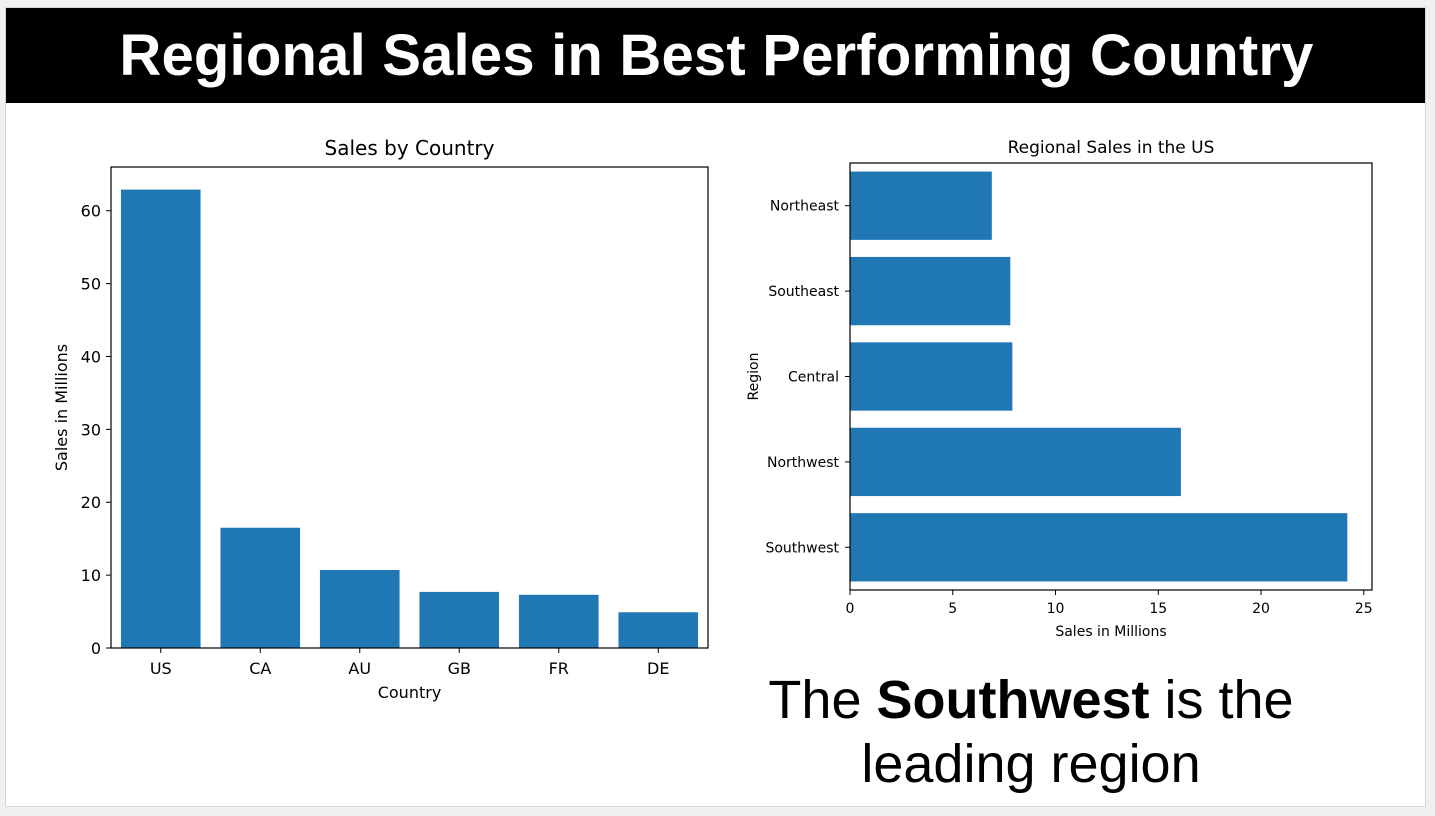 Image resolution: width=1435 pixels, height=816 pixels. Describe the element at coordinates (1056, 609) in the screenshot. I see `x-tick-label: 10` at that location.